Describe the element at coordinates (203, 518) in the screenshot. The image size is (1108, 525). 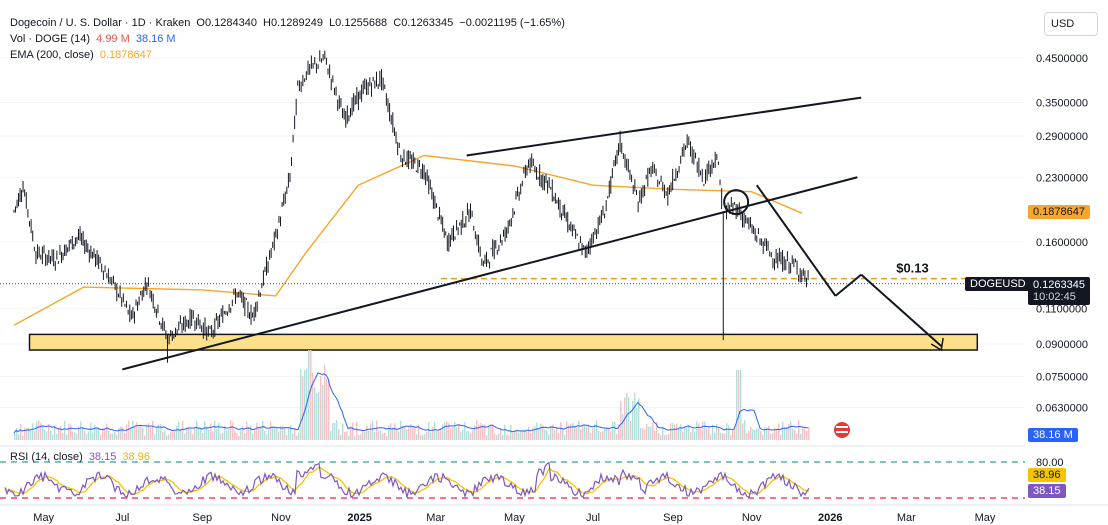
I see `x-axis-tick-label: Sep` at that location.